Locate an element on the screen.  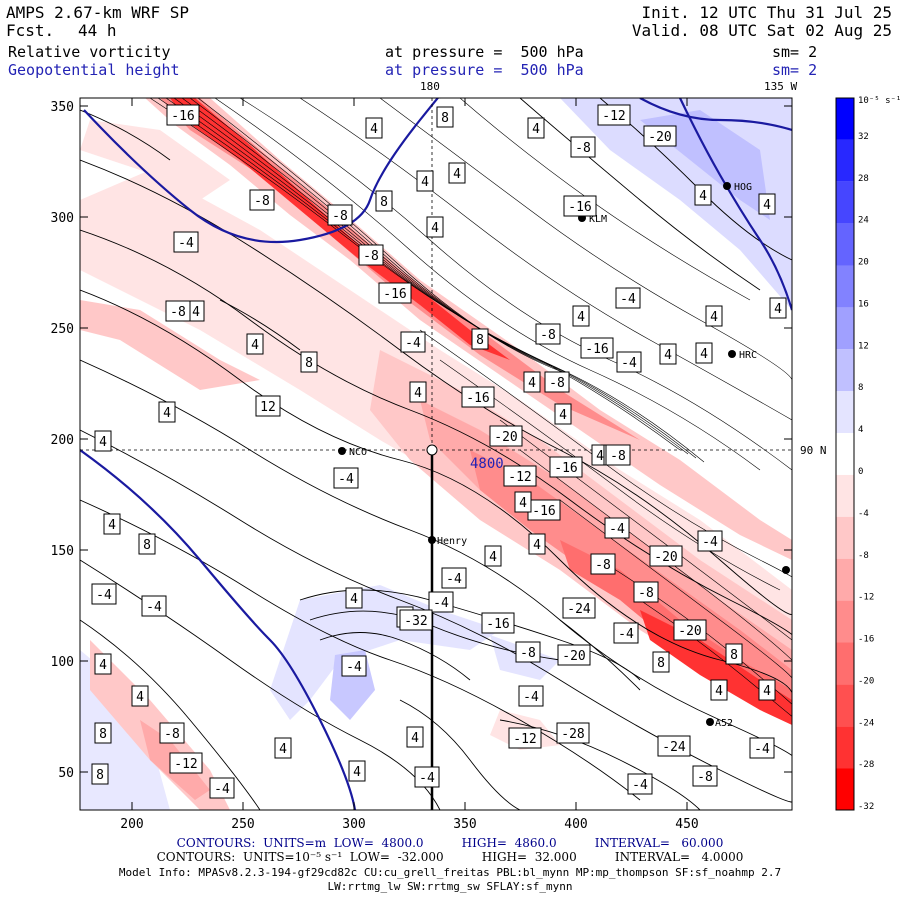
colorbar-tick-label: -16 is located at coordinates (866, 640).